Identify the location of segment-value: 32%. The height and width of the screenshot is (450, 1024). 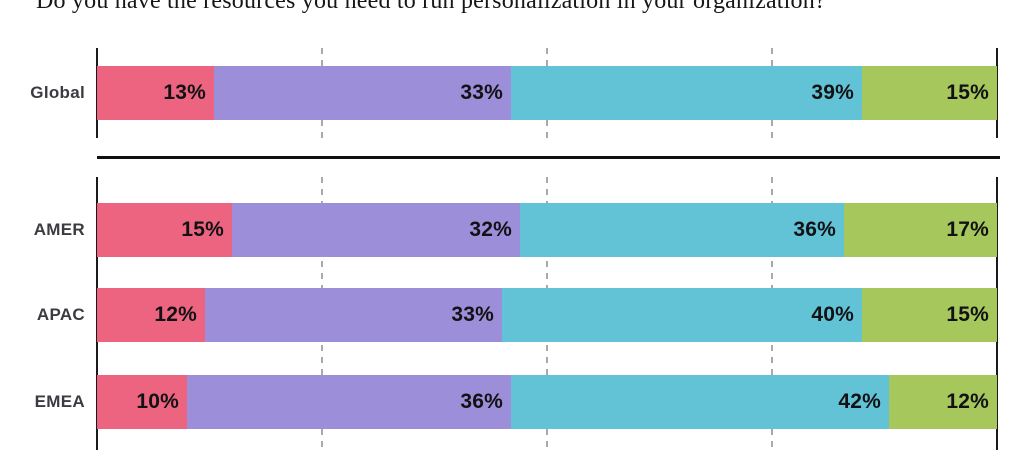
(490, 229).